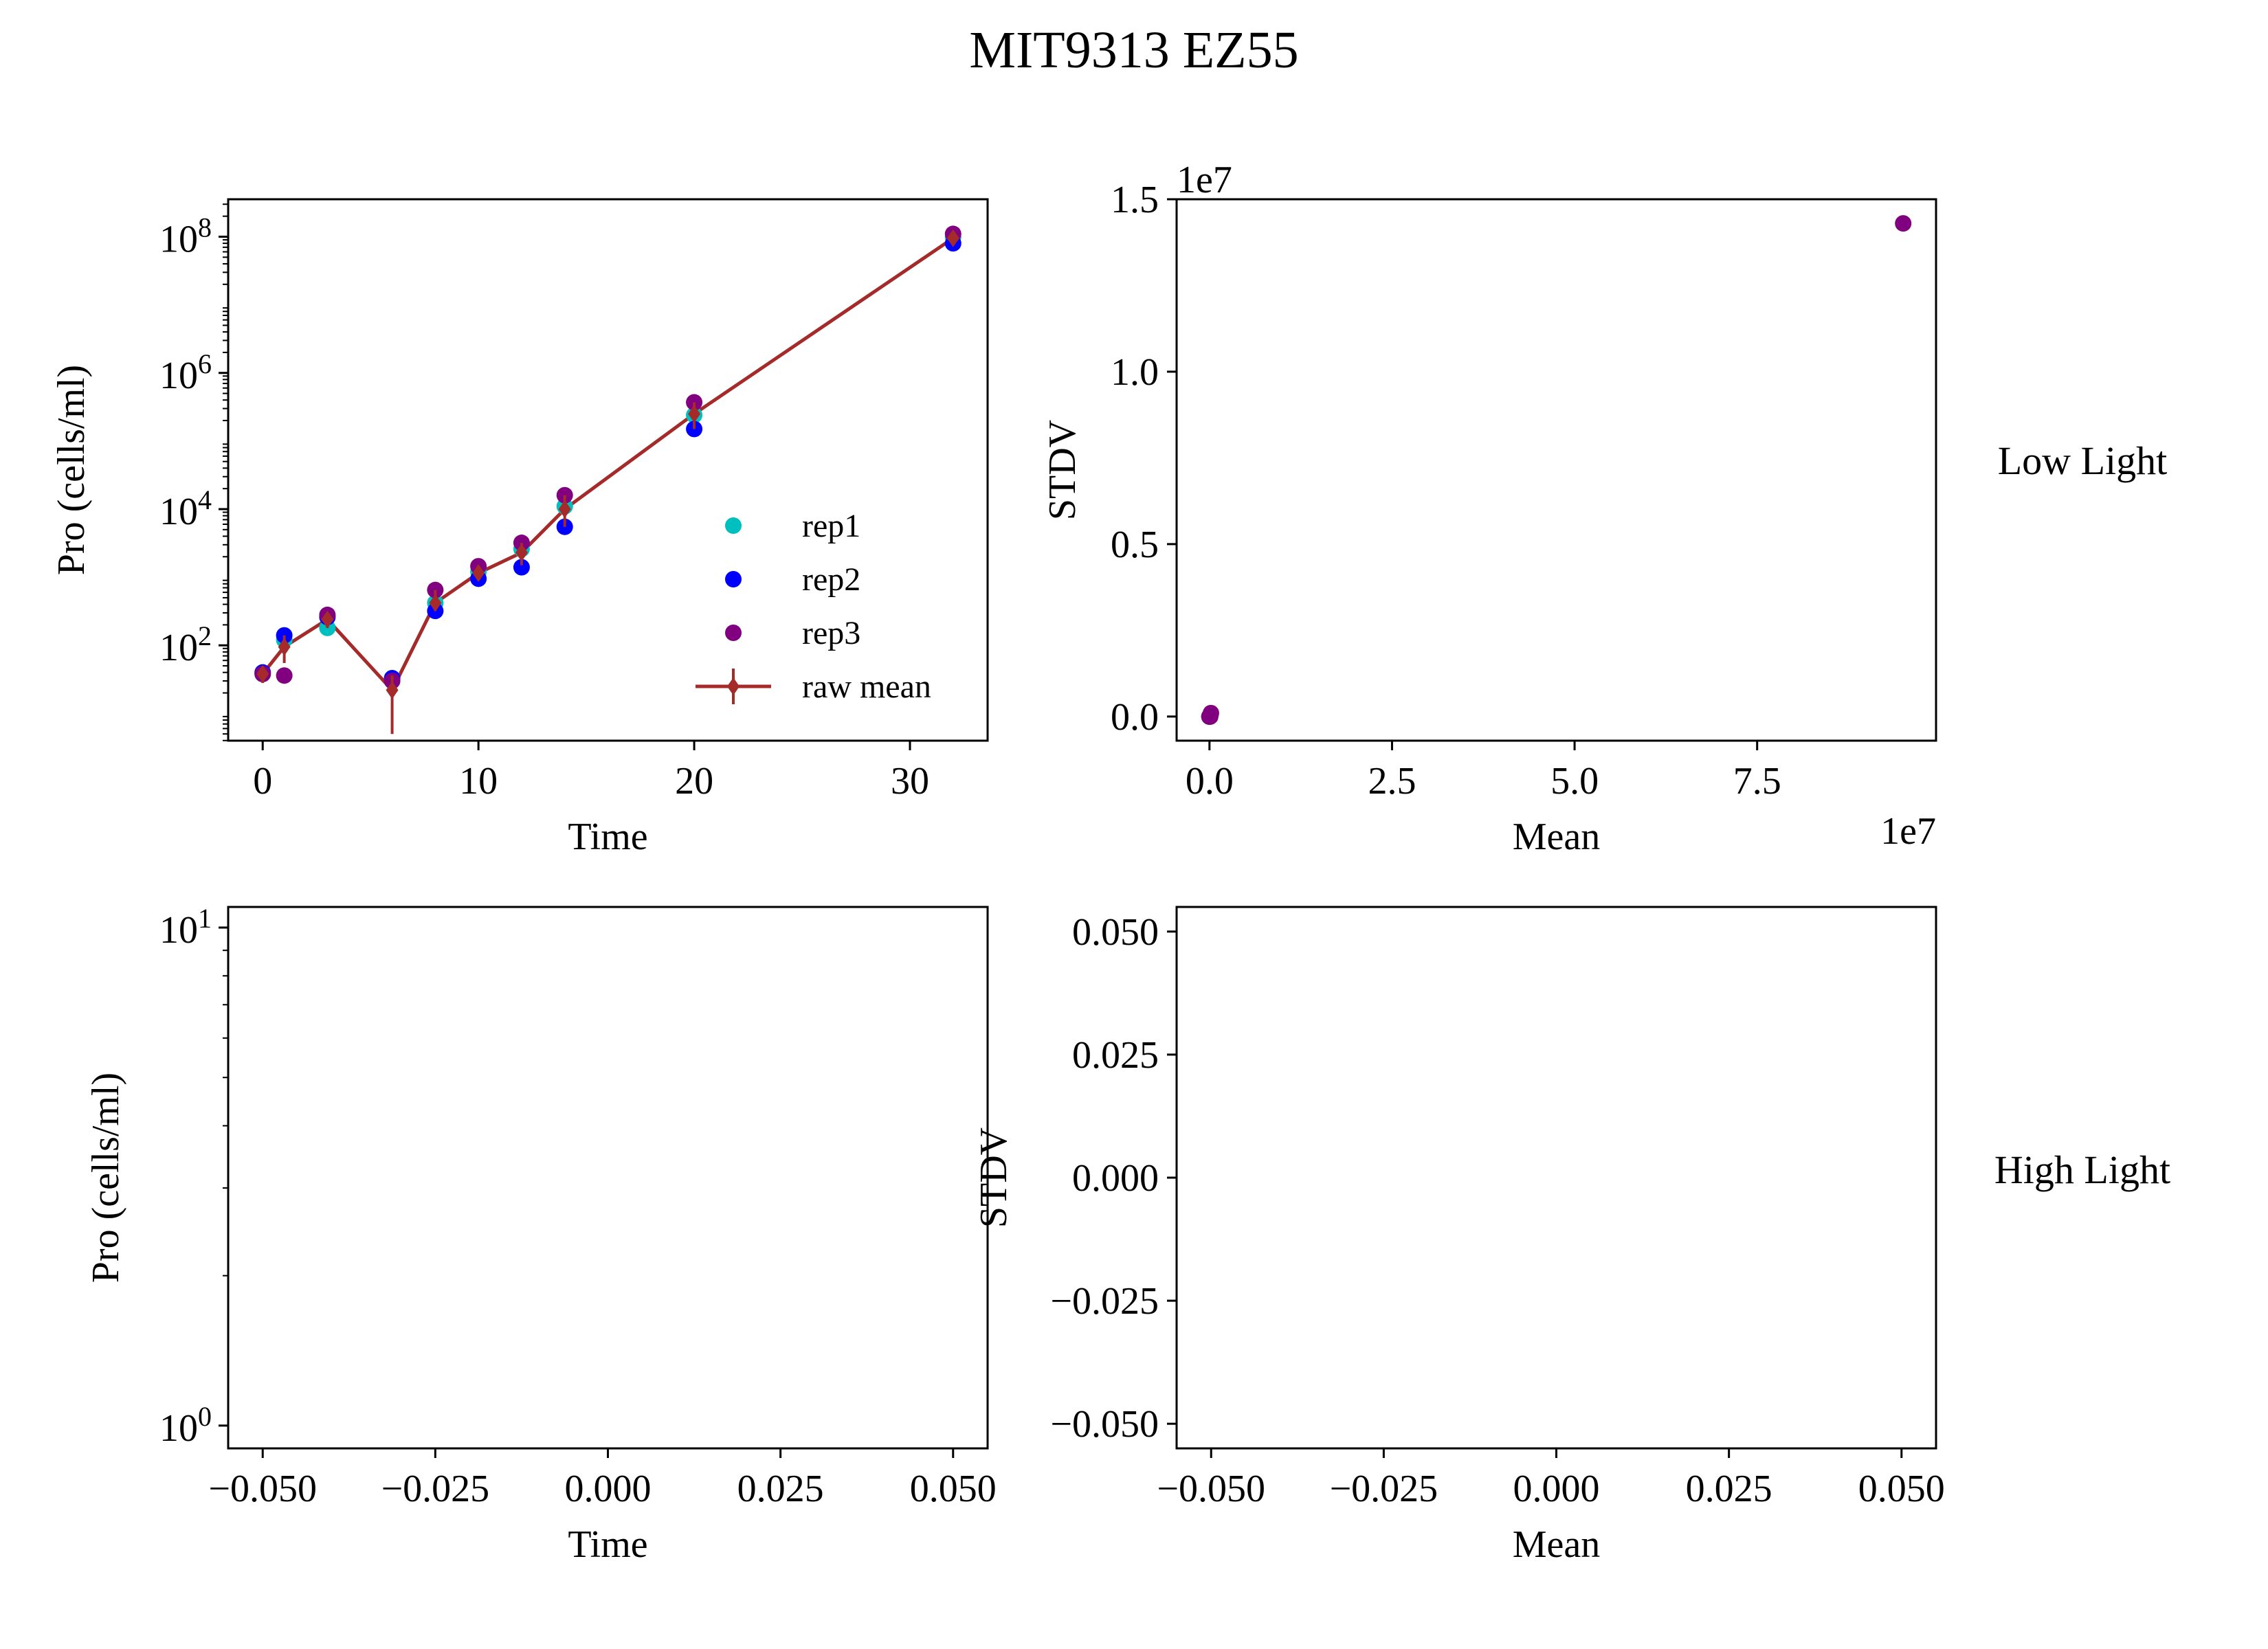 The width and height of the screenshot is (2268, 1649). I want to click on legend-label: rep3, so click(831, 633).